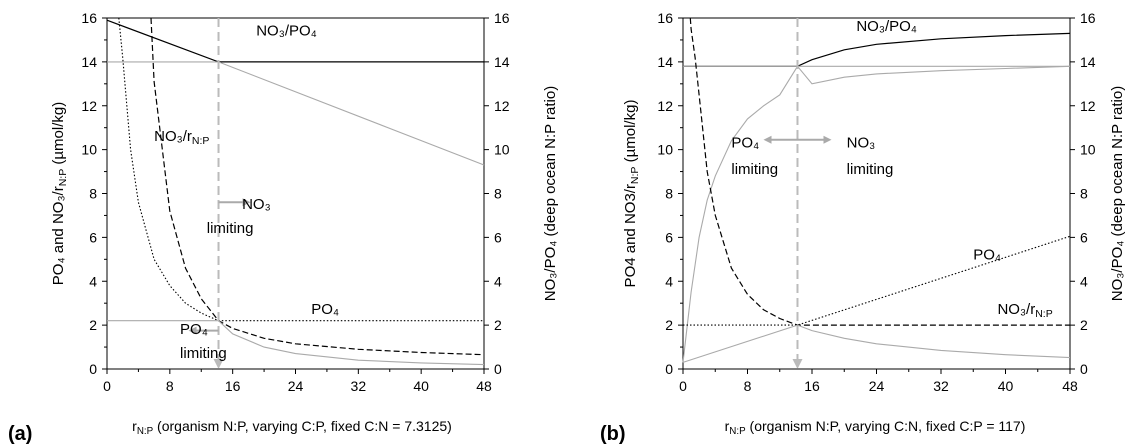 The width and height of the screenshot is (1131, 446). I want to click on arrowhead-left, so click(767, 139).